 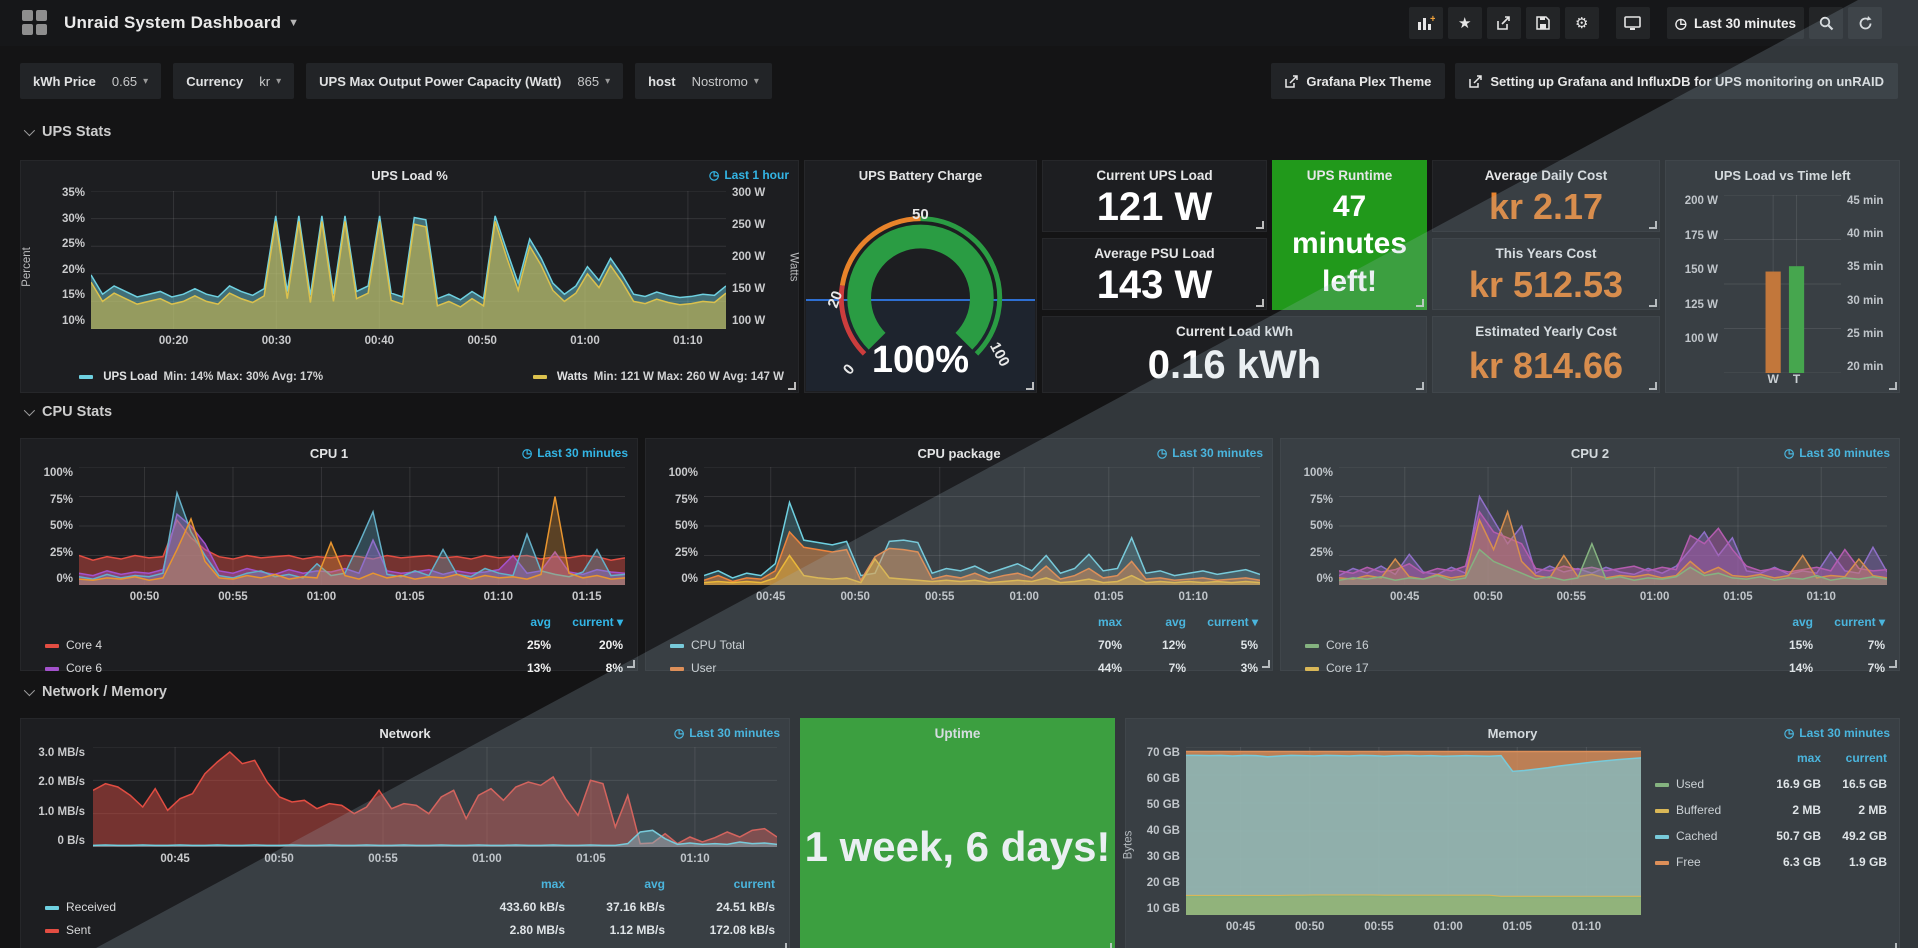 What do you see at coordinates (957, 733) in the screenshot?
I see `panel-title: Uptime` at bounding box center [957, 733].